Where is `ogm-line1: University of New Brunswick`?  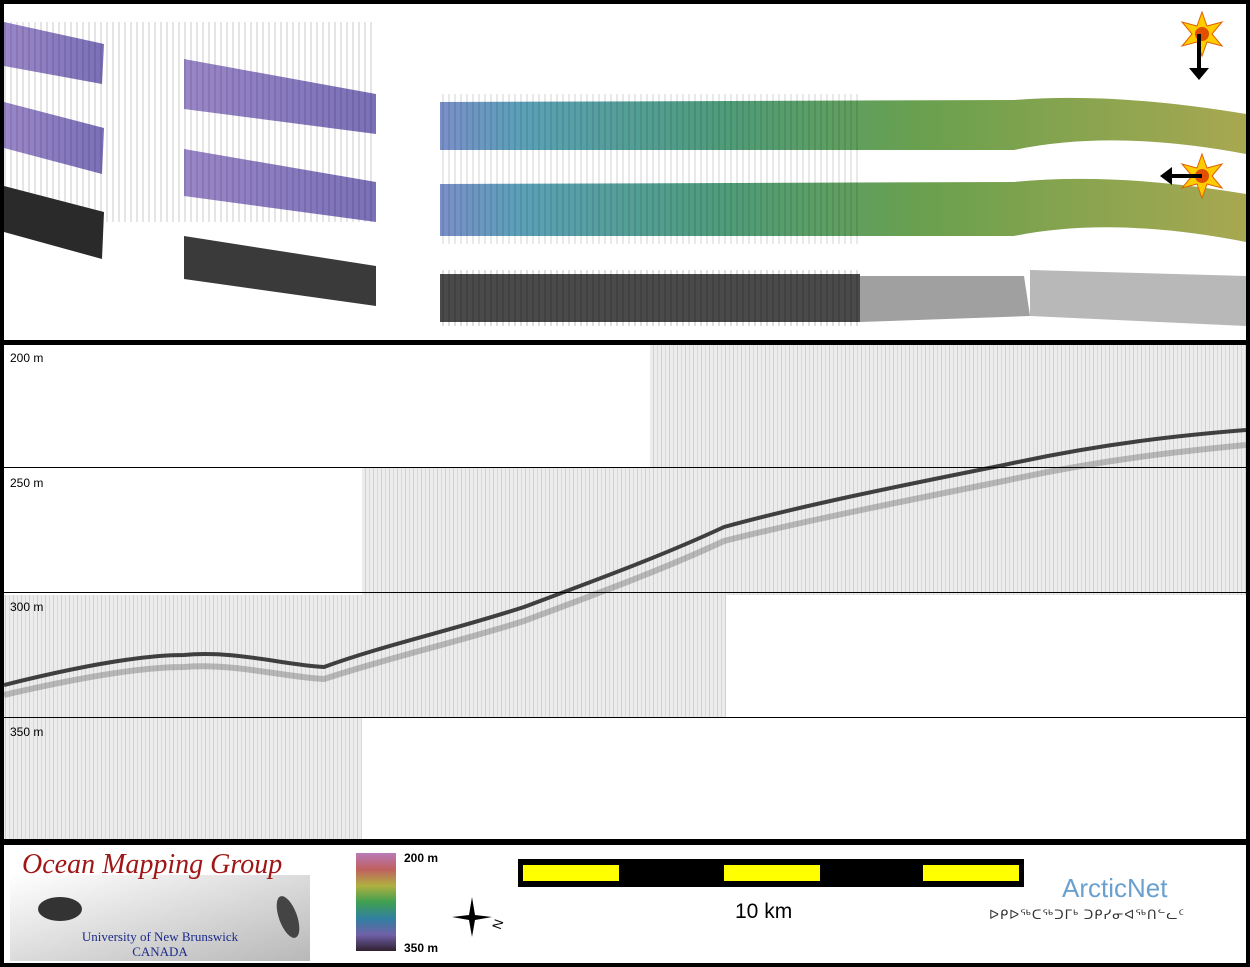 ogm-line1: University of New Brunswick is located at coordinates (160, 936).